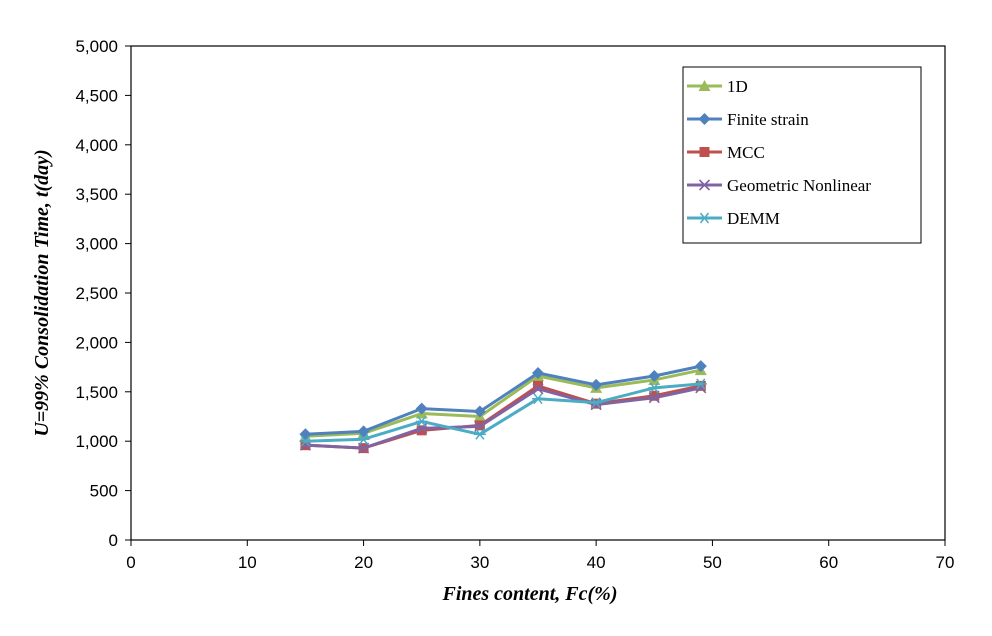 The image size is (992, 636). Describe the element at coordinates (96, 95) in the screenshot. I see `y-tick-label: 4,500` at that location.